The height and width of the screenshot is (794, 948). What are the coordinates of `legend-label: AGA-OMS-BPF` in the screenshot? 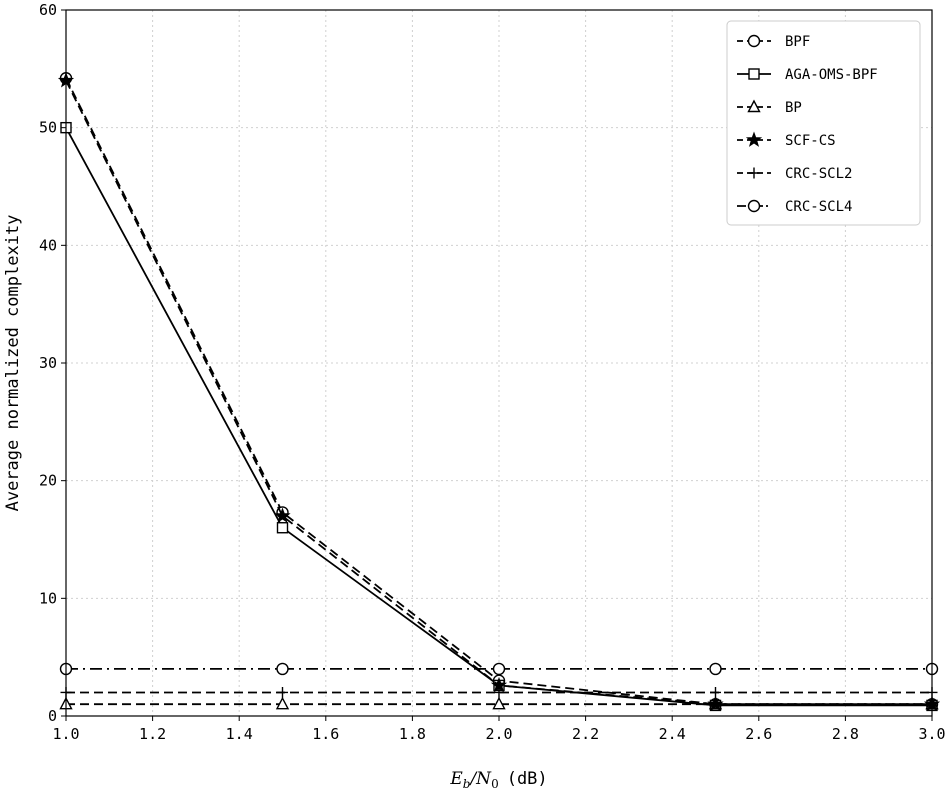 It's located at (831, 75).